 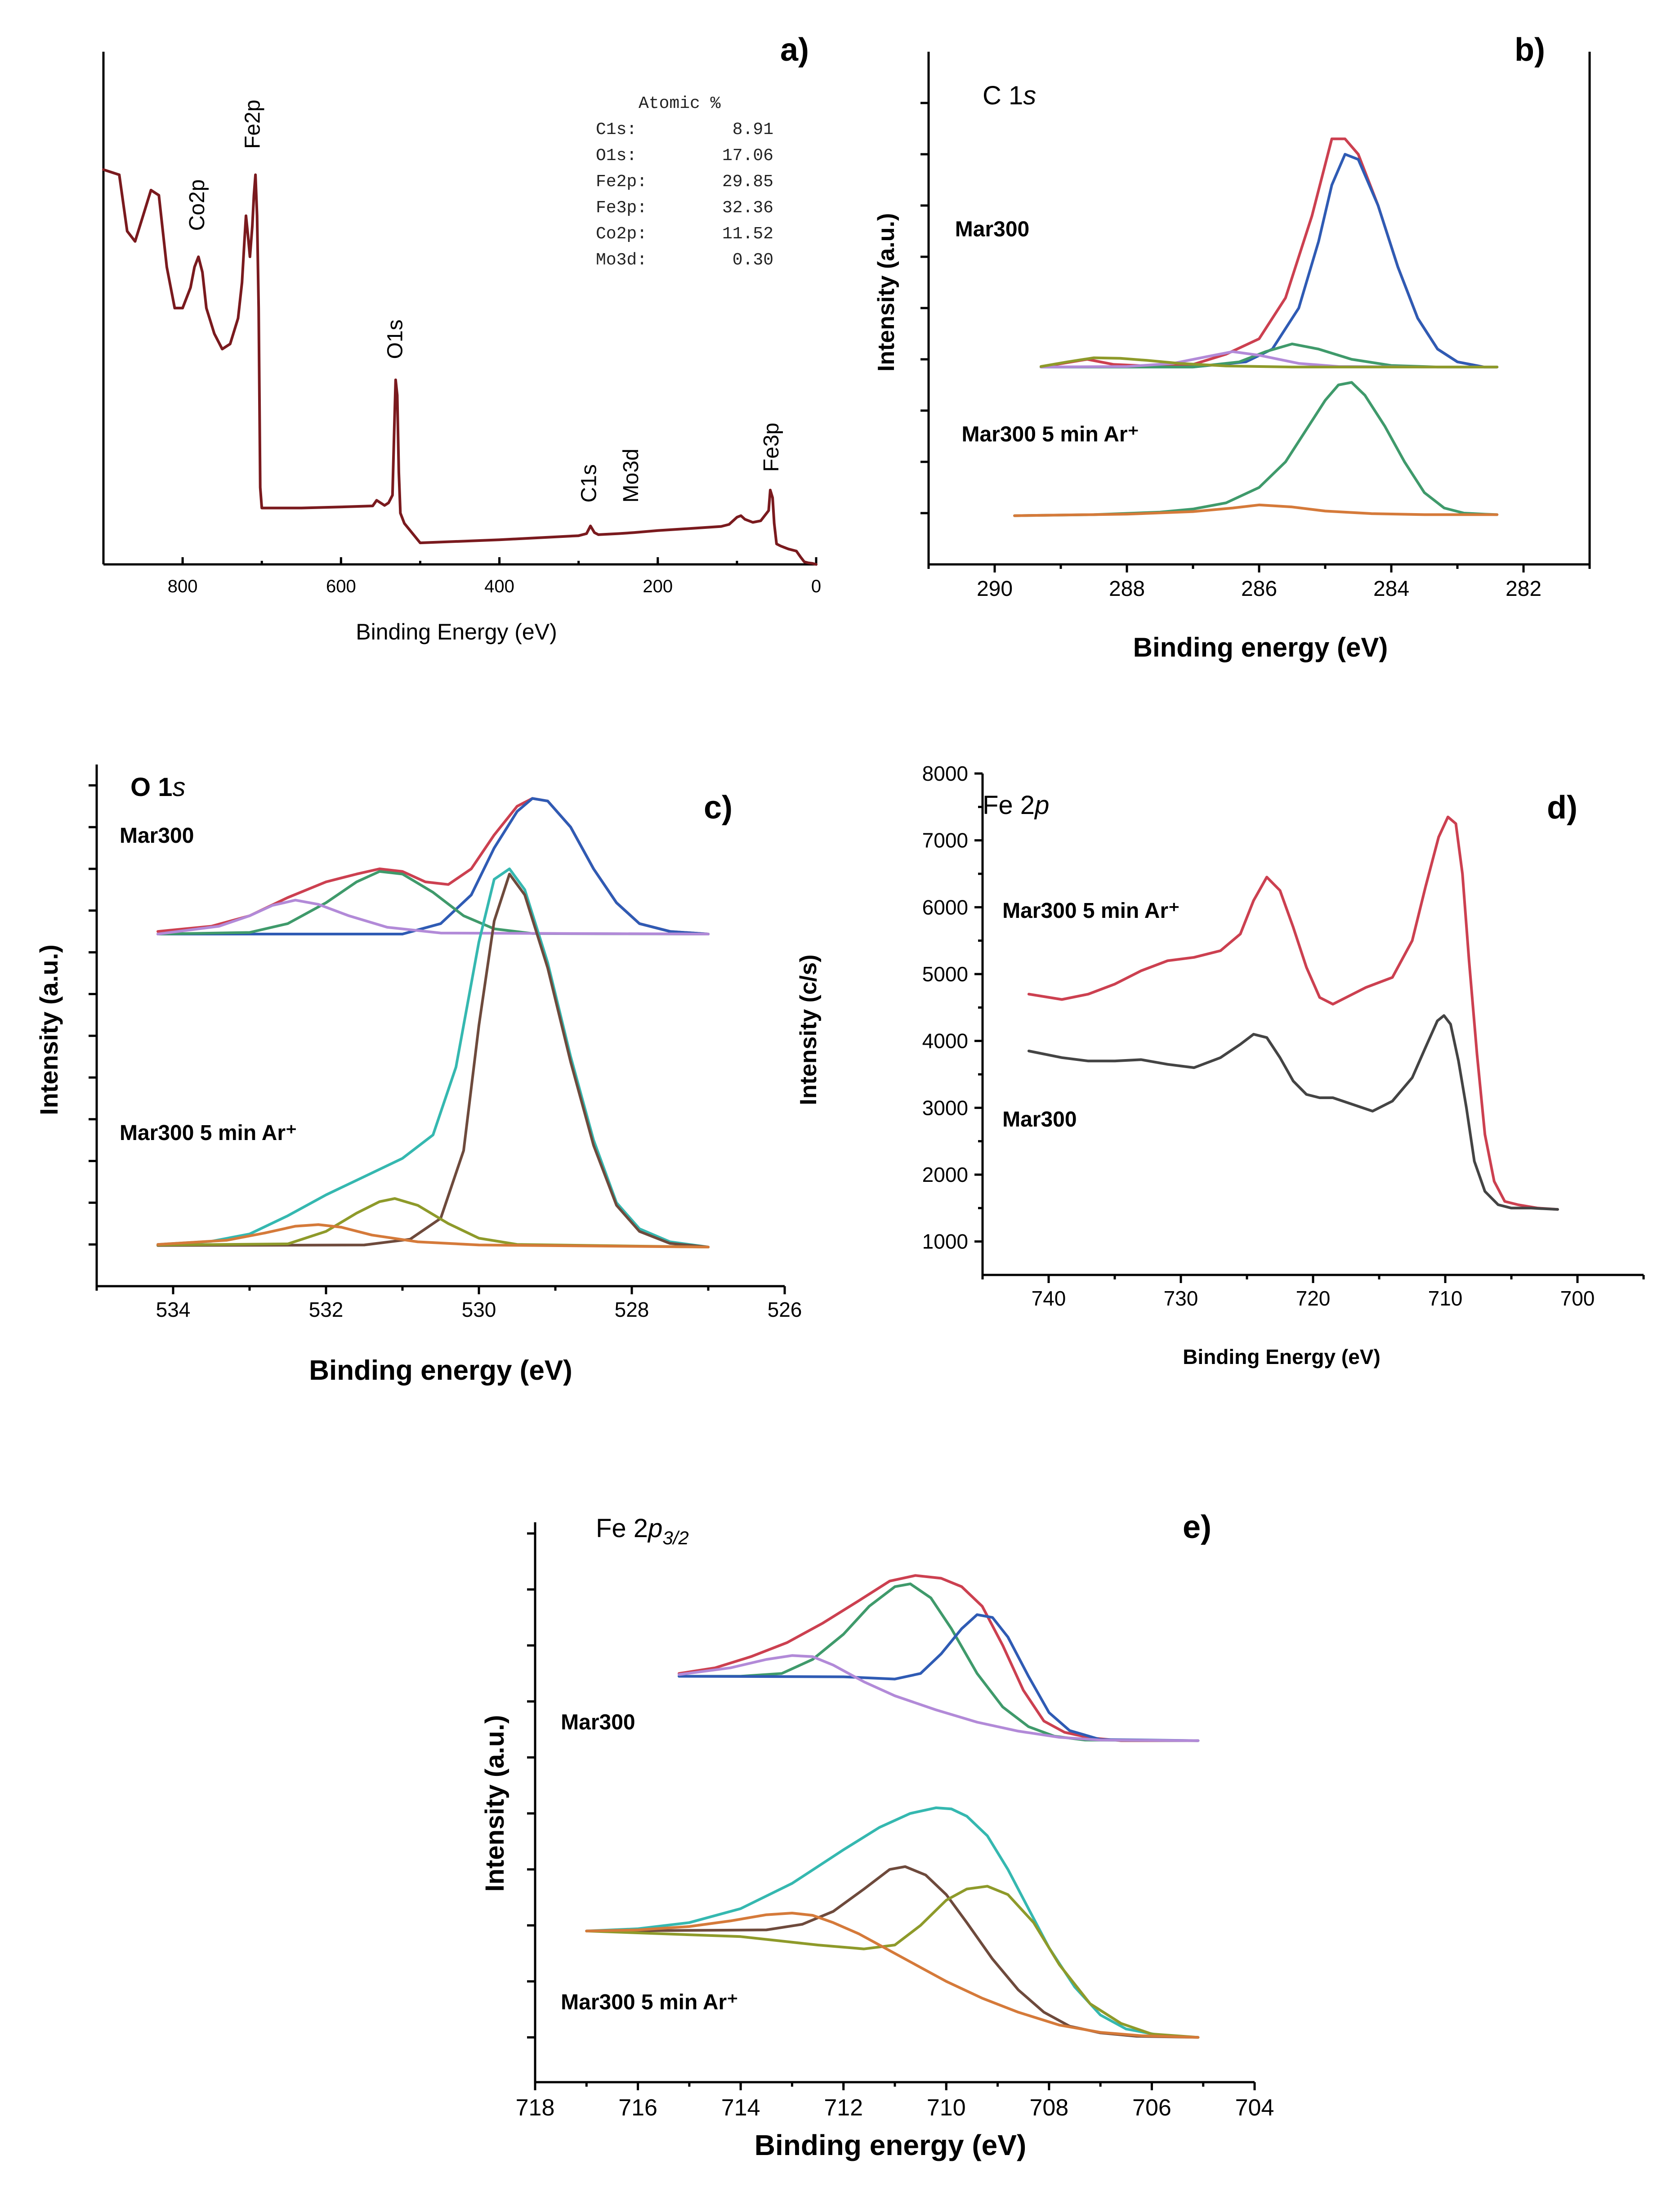 What do you see at coordinates (658, 586) in the screenshot?
I see `x-tick-label: 200` at bounding box center [658, 586].